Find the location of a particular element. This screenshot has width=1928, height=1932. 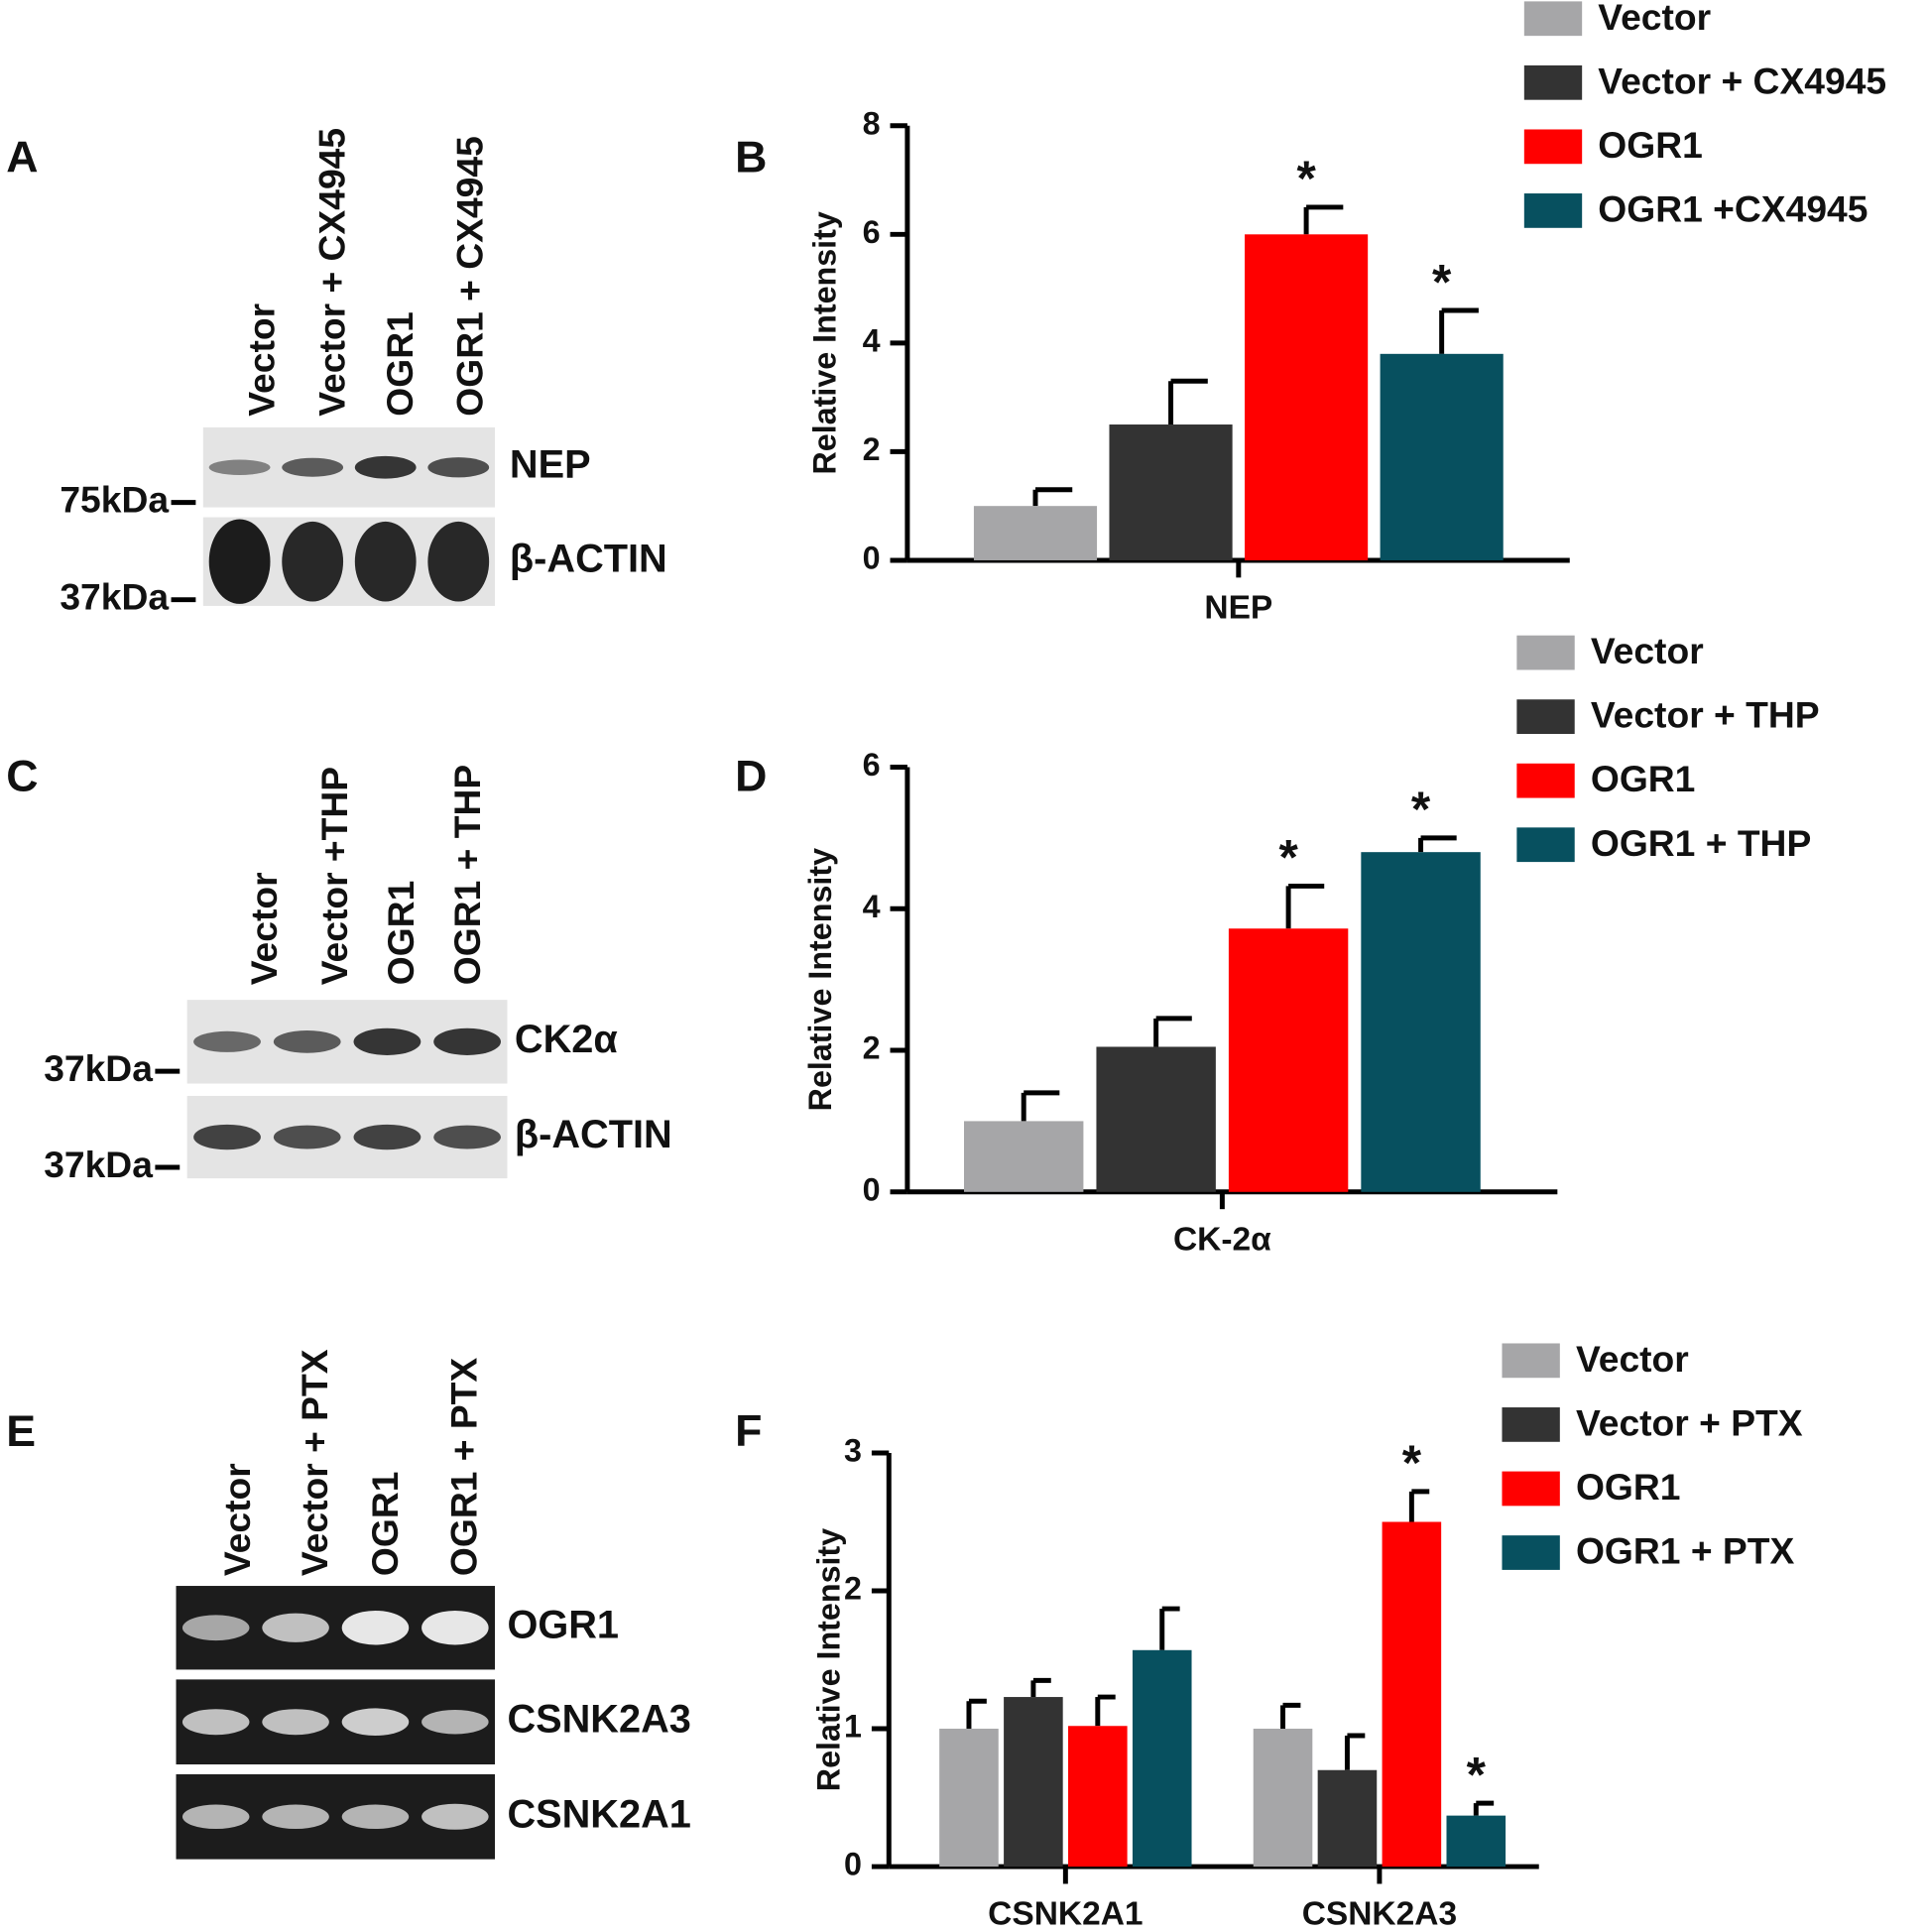

lane-label: OGR1 + THP is located at coordinates (467, 875).